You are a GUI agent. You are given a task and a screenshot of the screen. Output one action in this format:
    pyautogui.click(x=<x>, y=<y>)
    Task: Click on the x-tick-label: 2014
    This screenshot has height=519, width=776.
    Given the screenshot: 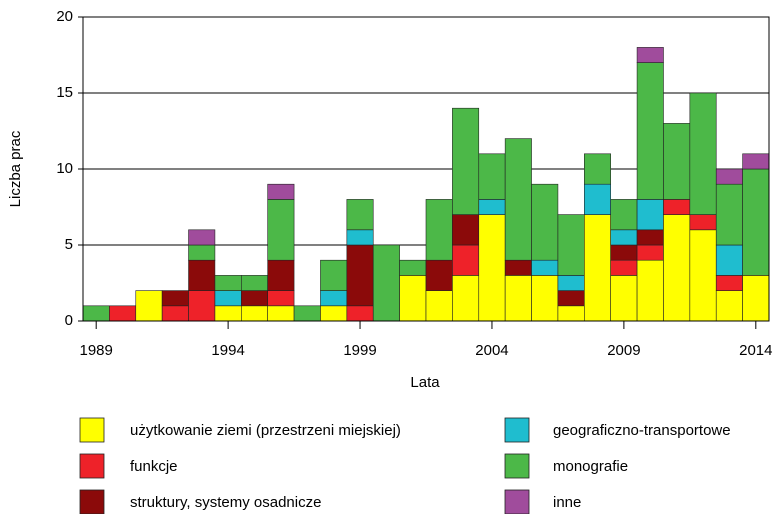 What is the action you would take?
    pyautogui.click(x=755, y=350)
    